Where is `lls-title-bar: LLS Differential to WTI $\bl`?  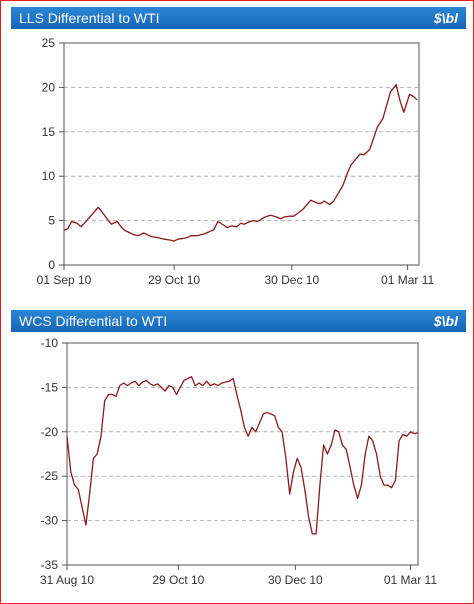
lls-title-bar: LLS Differential to WTI $\bl is located at coordinates (238, 18).